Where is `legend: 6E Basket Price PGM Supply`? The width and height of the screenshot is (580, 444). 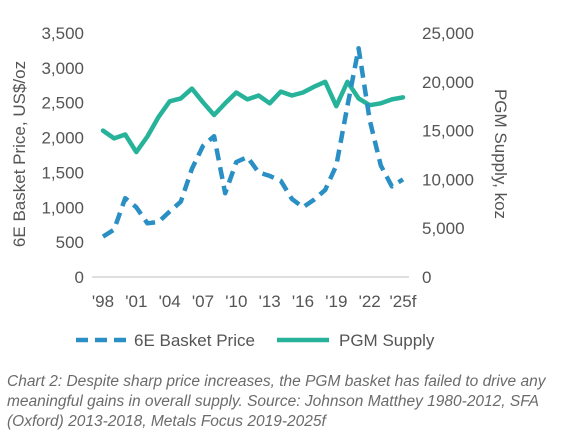
legend: 6E Basket Price PGM Supply is located at coordinates (255, 340).